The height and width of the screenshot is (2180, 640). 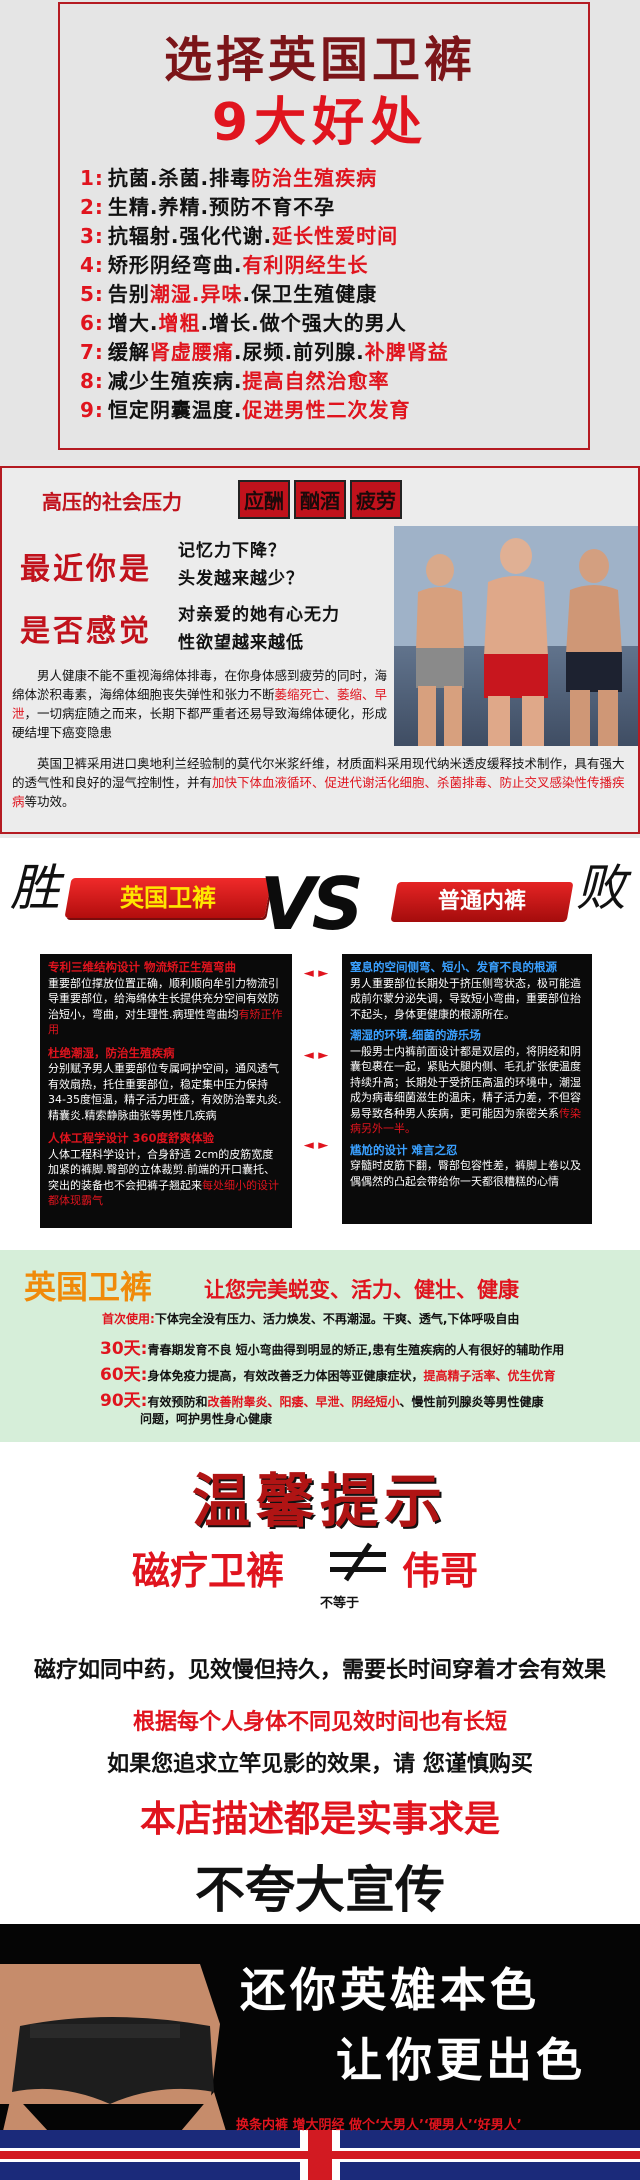 I want to click on benefit-text: 告别, so click(x=128, y=294).